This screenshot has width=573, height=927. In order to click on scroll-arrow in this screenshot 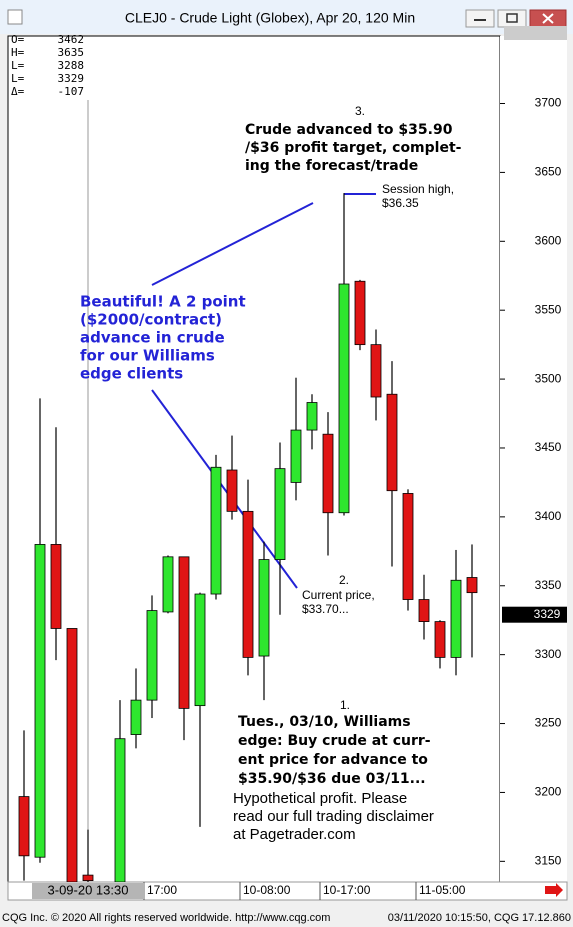, I will do `click(554, 890)`.